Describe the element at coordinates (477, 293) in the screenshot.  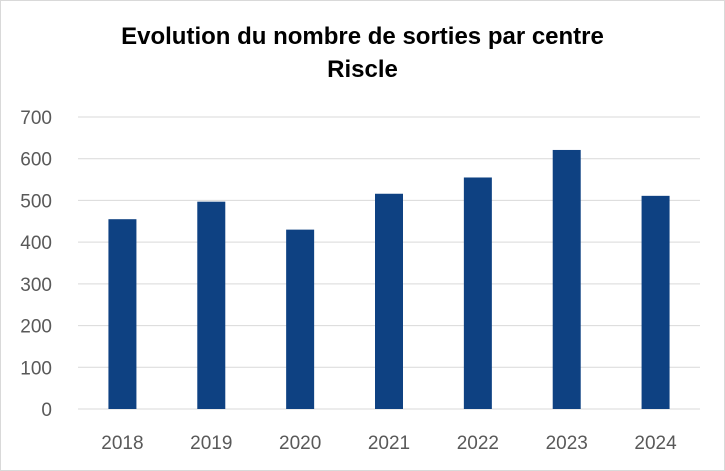
I see `bar-2022` at that location.